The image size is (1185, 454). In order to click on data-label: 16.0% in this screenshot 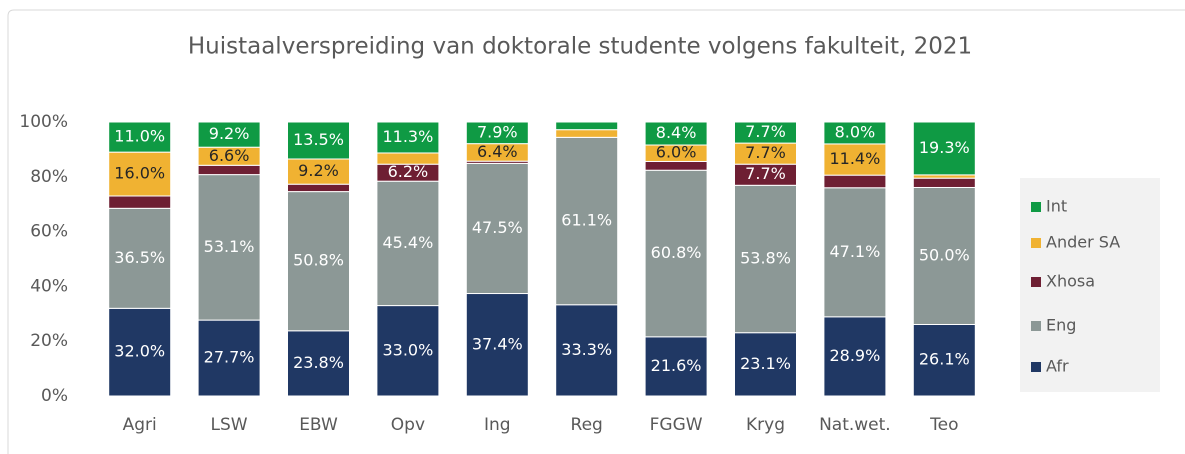, I will do `click(139, 173)`.